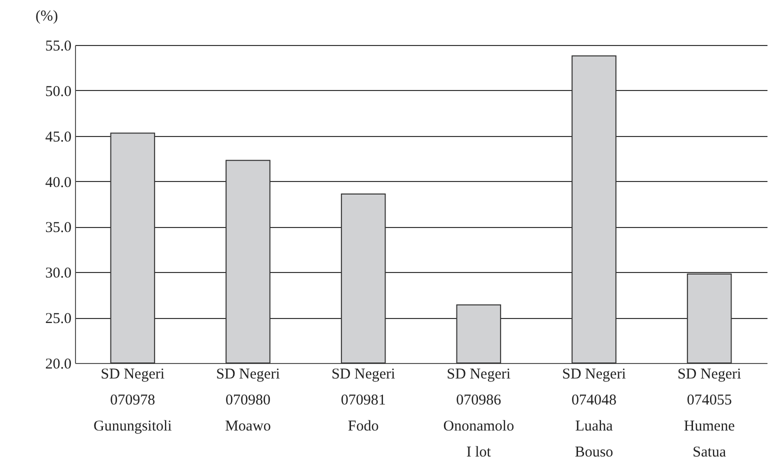 The image size is (770, 473). I want to click on x-tick-label: SD Negeri 074048 Luaha Bouso, so click(594, 413).